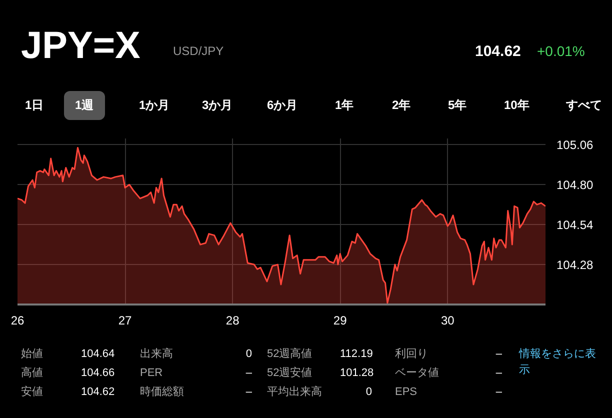  What do you see at coordinates (289, 373) in the screenshot?
I see `text: 52週安値` at bounding box center [289, 373].